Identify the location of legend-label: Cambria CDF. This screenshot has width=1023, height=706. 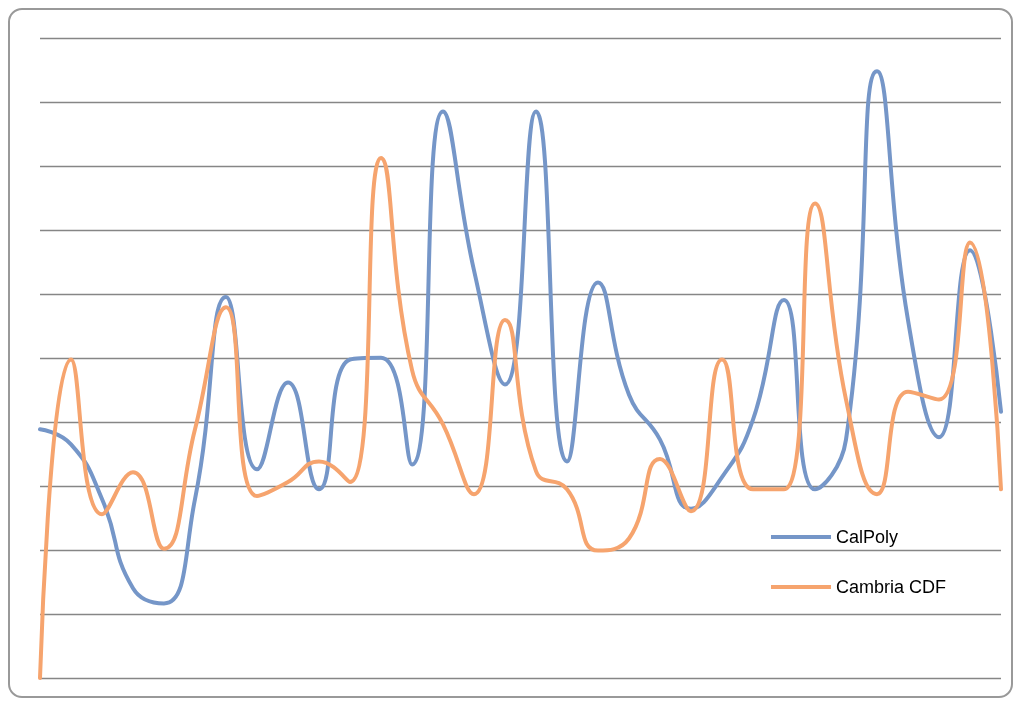
(890, 587).